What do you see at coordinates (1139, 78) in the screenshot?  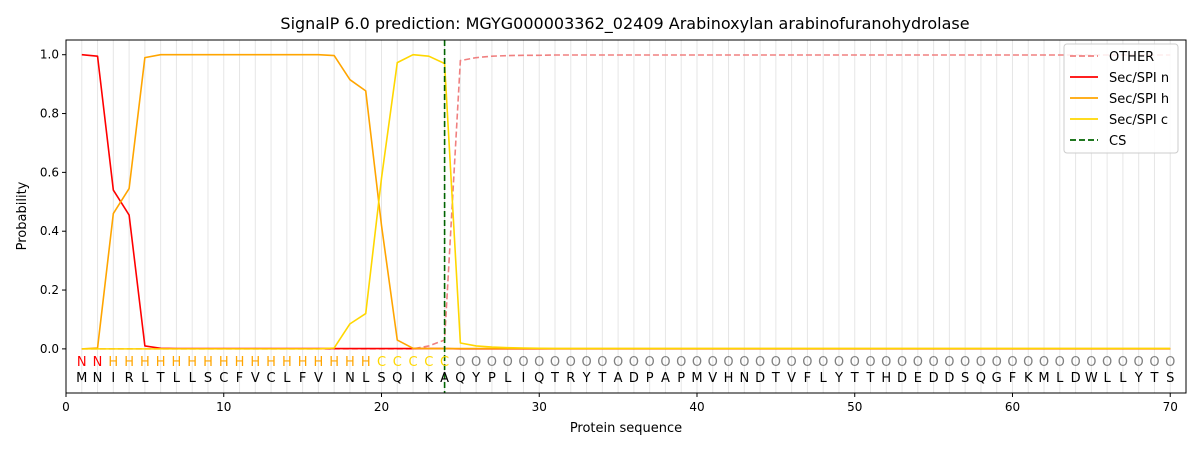 I see `legend-label: Sec/SPI n` at bounding box center [1139, 78].